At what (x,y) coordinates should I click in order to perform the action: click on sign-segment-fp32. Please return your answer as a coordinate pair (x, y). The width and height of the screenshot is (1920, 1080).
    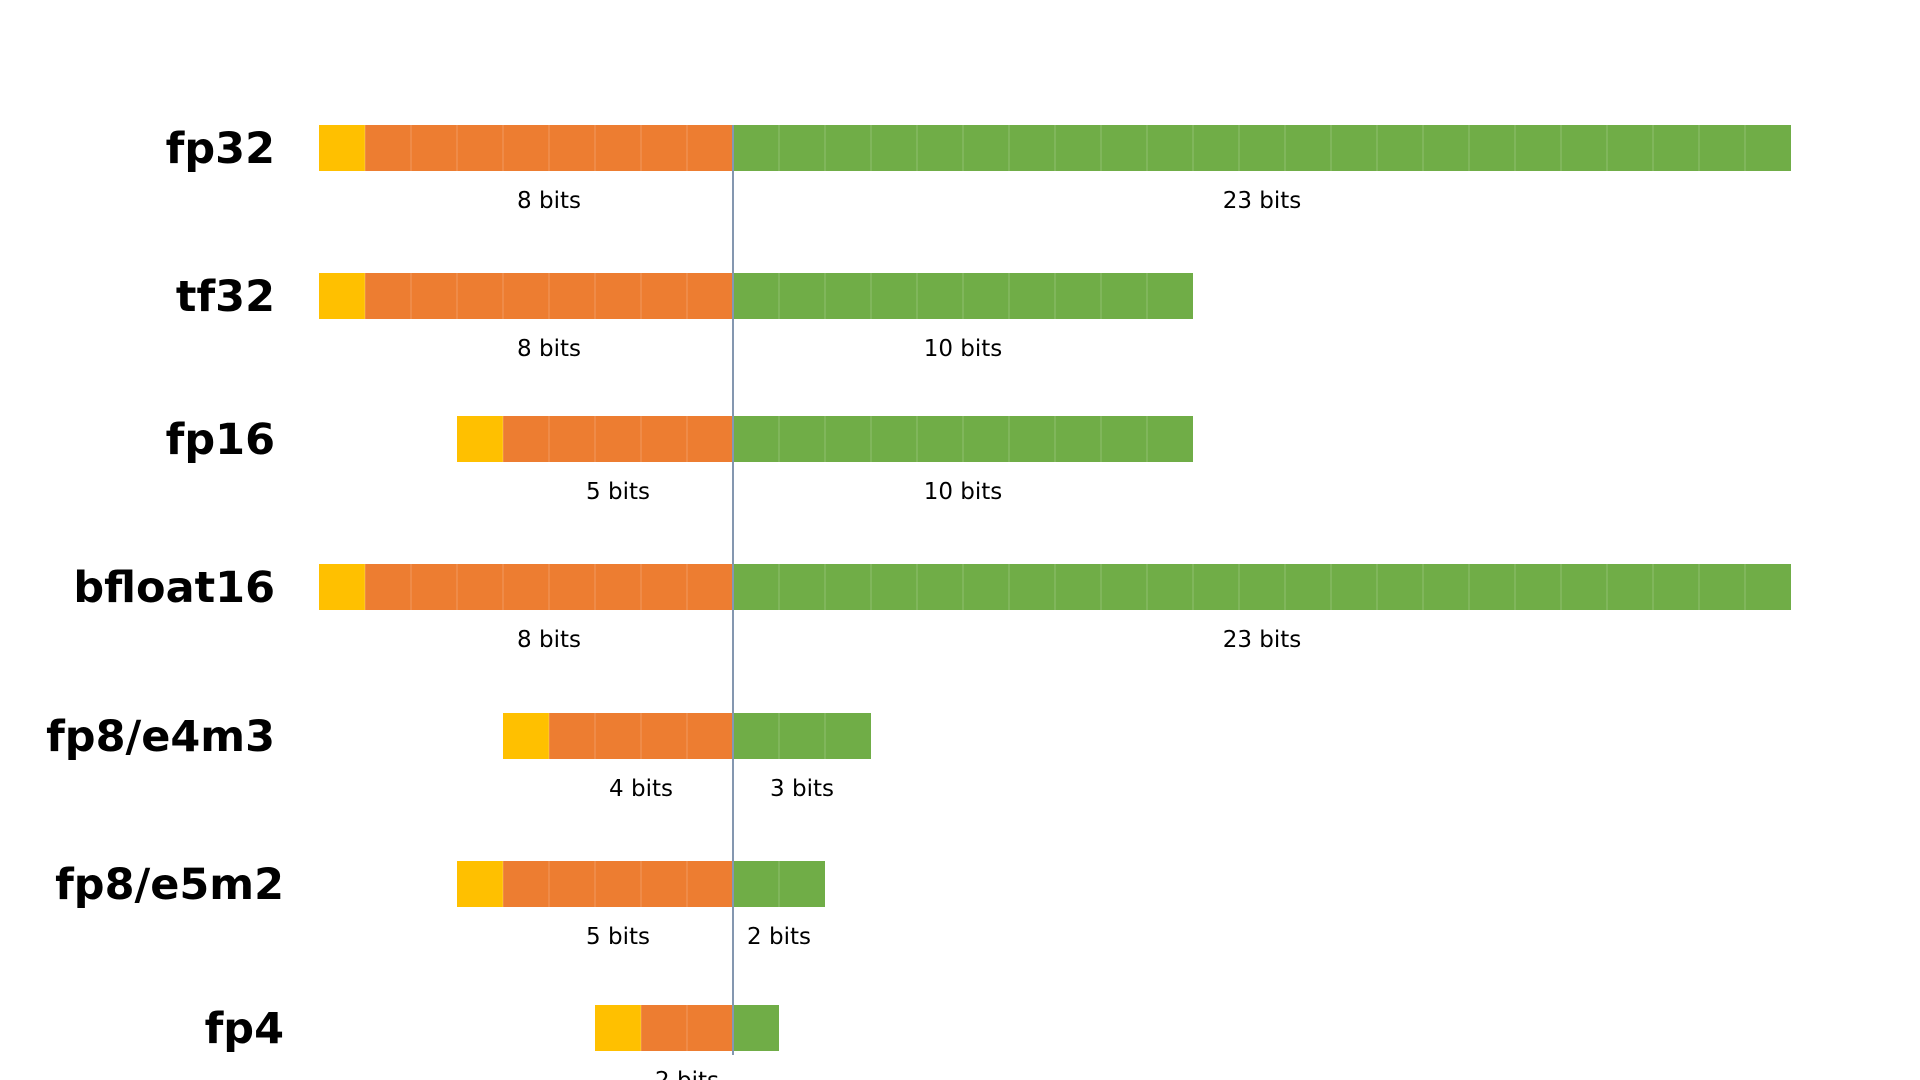
    Looking at the image, I should click on (342, 148).